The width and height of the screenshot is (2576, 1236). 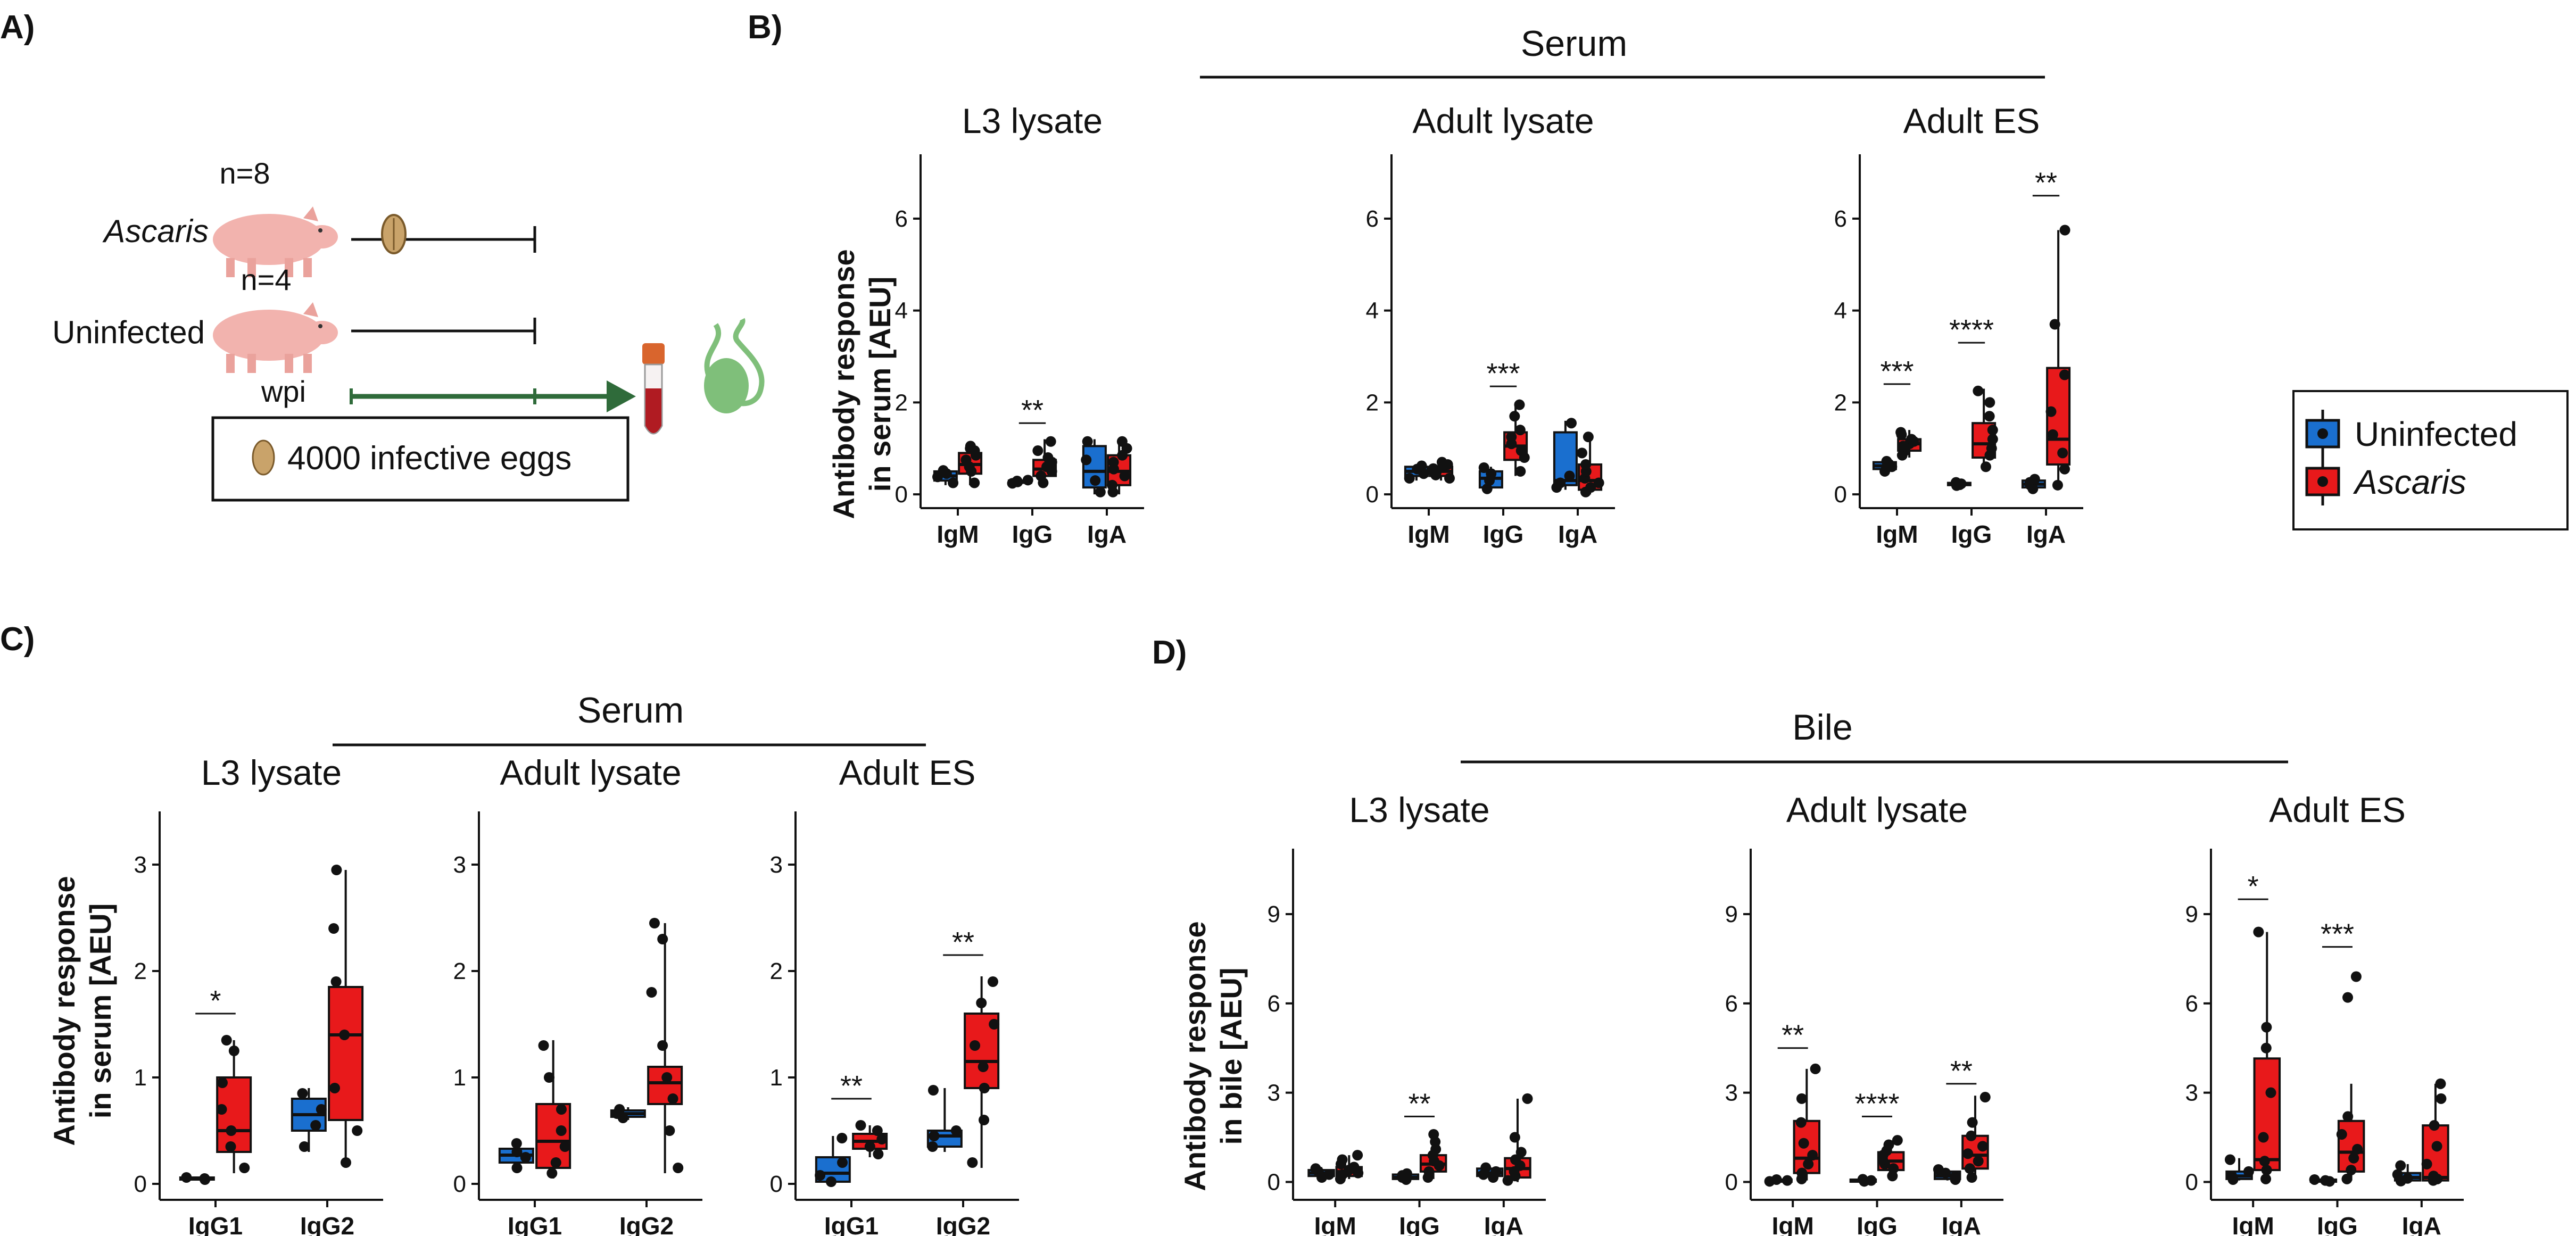 I want to click on significance-iga: **, so click(x=2046, y=183).